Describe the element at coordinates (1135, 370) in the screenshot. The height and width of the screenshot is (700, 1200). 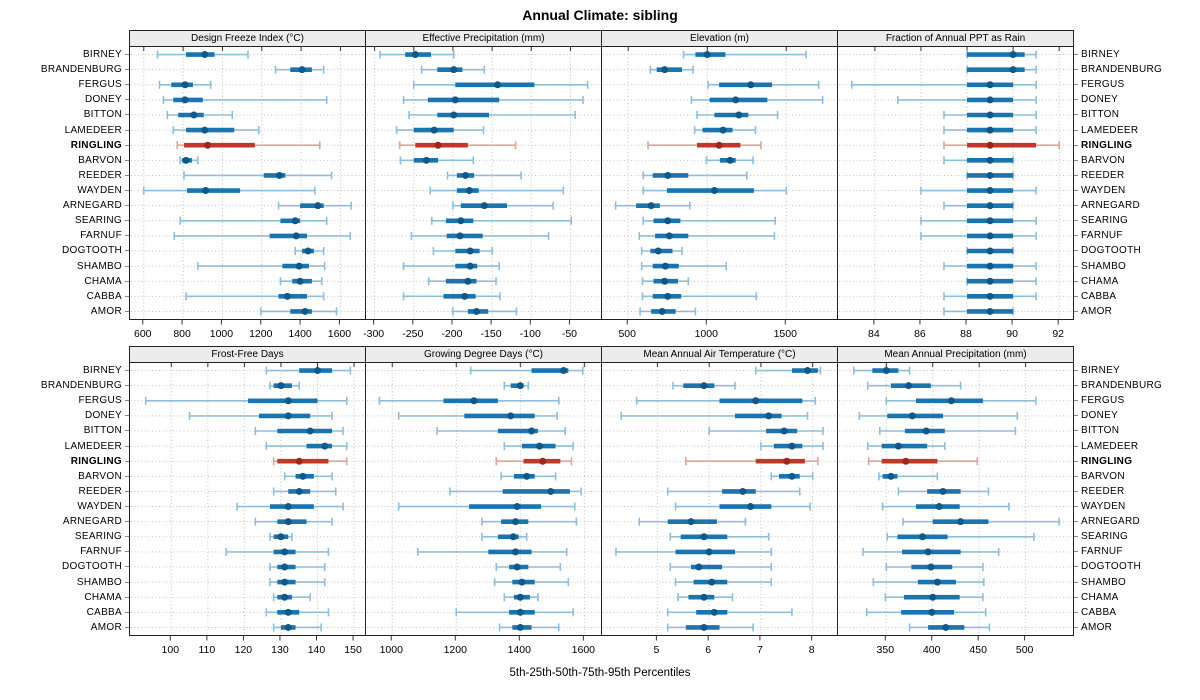
I see `station-label-birney: BIRNEY` at that location.